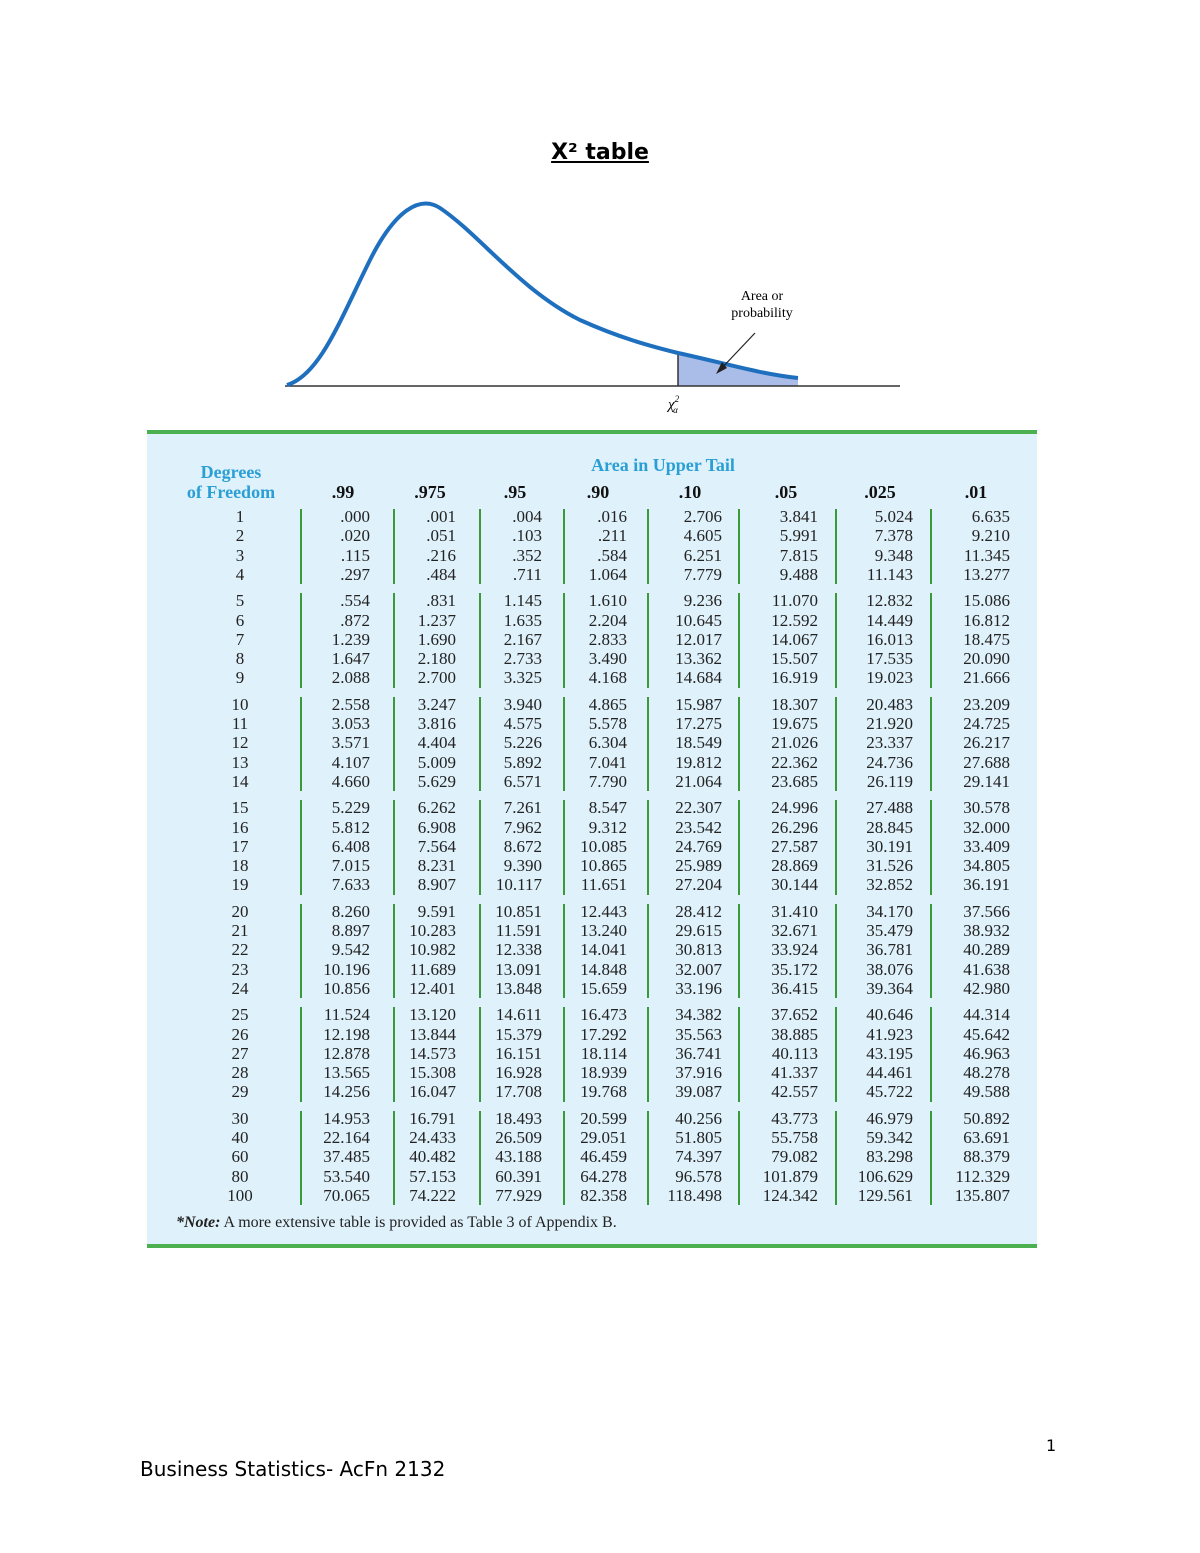 The width and height of the screenshot is (1200, 1553). What do you see at coordinates (690, 492) in the screenshot?
I see `column-header: .10` at bounding box center [690, 492].